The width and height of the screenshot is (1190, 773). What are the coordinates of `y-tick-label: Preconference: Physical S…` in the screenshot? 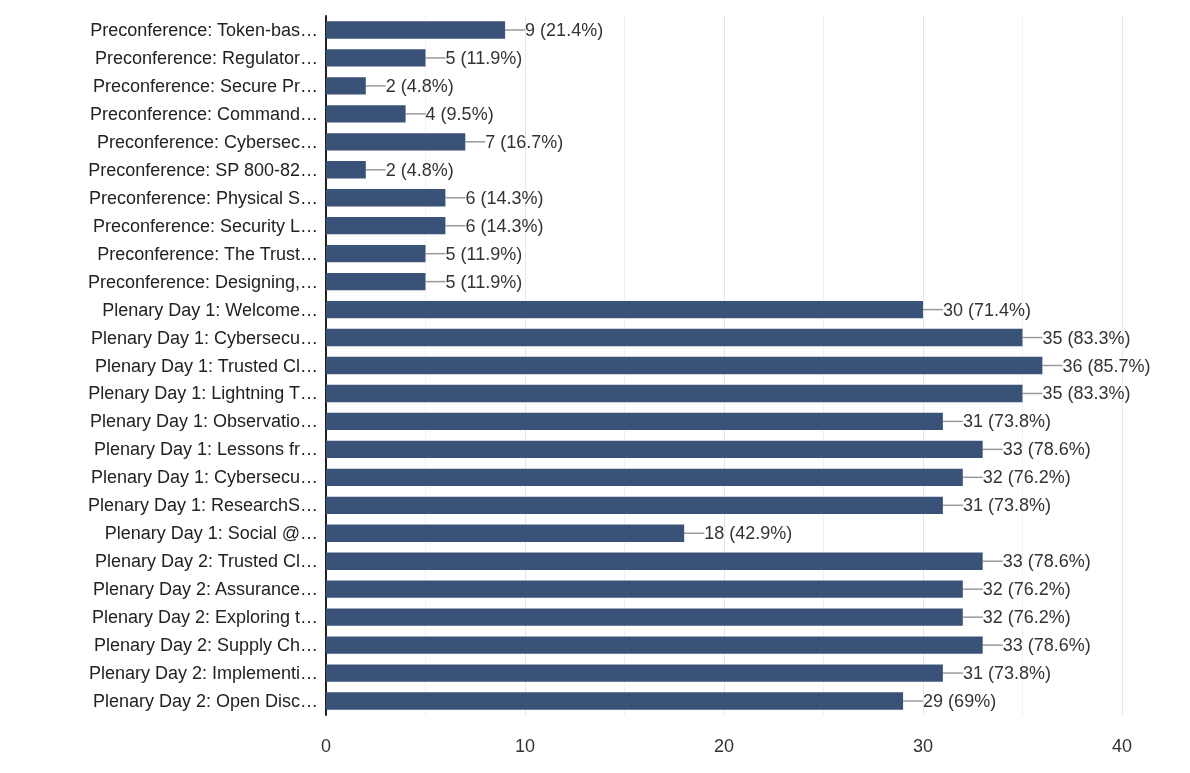 It's located at (203, 197).